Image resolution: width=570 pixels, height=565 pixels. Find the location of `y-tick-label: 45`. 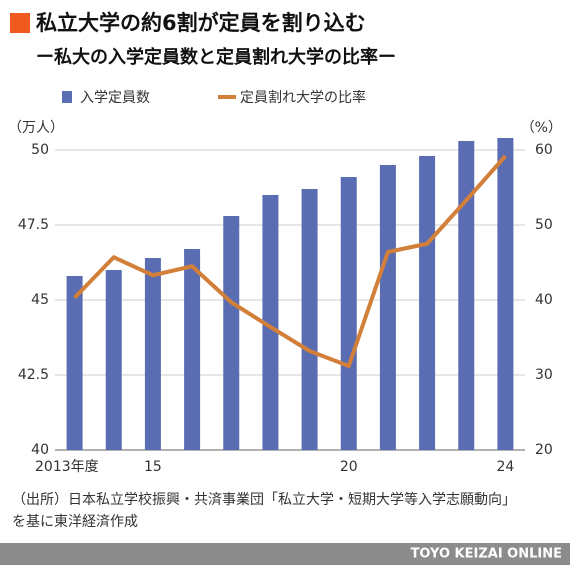

y-tick-label: 45 is located at coordinates (40, 300).